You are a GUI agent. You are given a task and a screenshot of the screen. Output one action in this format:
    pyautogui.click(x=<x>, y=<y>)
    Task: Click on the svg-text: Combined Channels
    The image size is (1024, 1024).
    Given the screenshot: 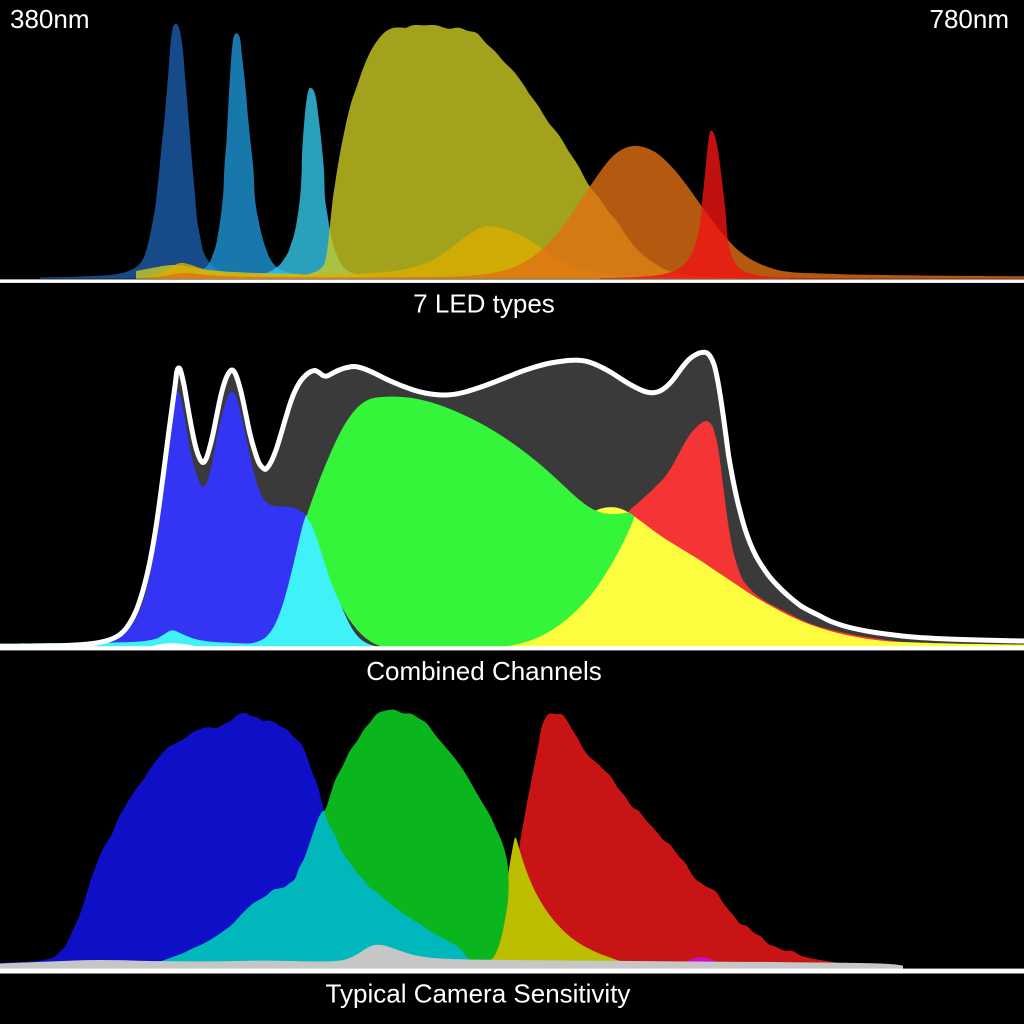 What is the action you would take?
    pyautogui.click(x=484, y=671)
    